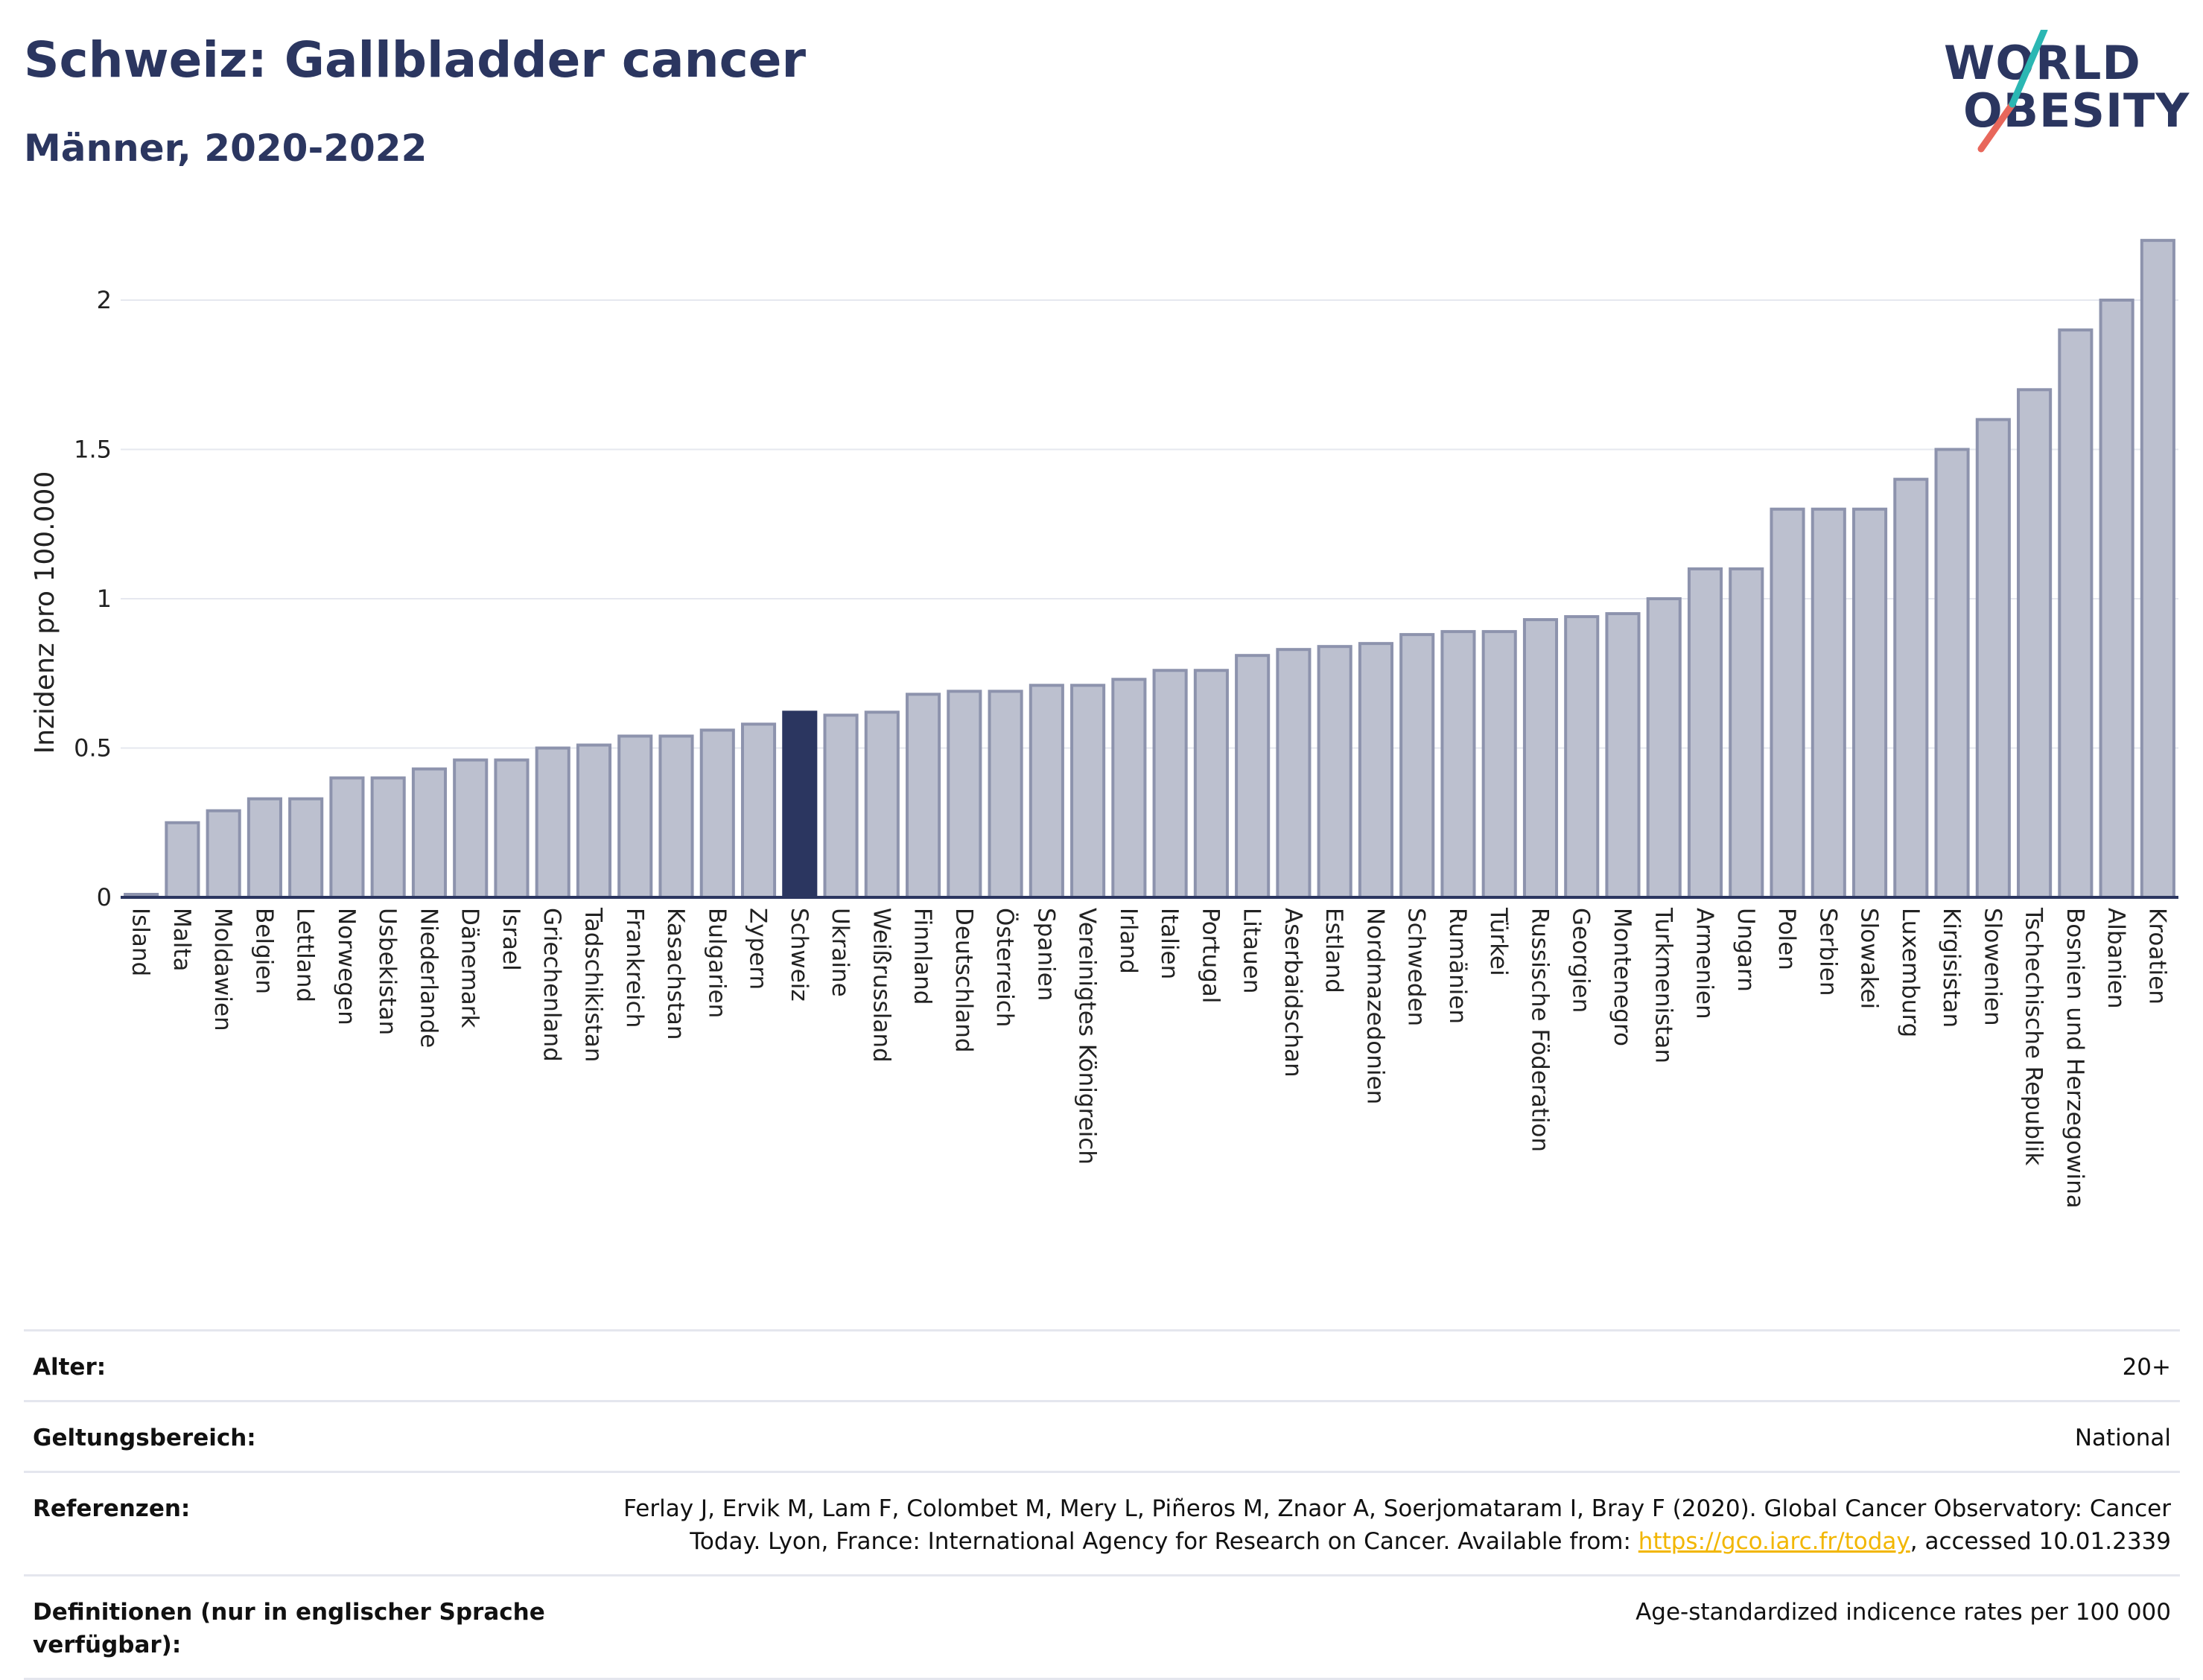 The height and width of the screenshot is (1680, 2203). What do you see at coordinates (510, 939) in the screenshot?
I see `x-tick-label: Israel` at bounding box center [510, 939].